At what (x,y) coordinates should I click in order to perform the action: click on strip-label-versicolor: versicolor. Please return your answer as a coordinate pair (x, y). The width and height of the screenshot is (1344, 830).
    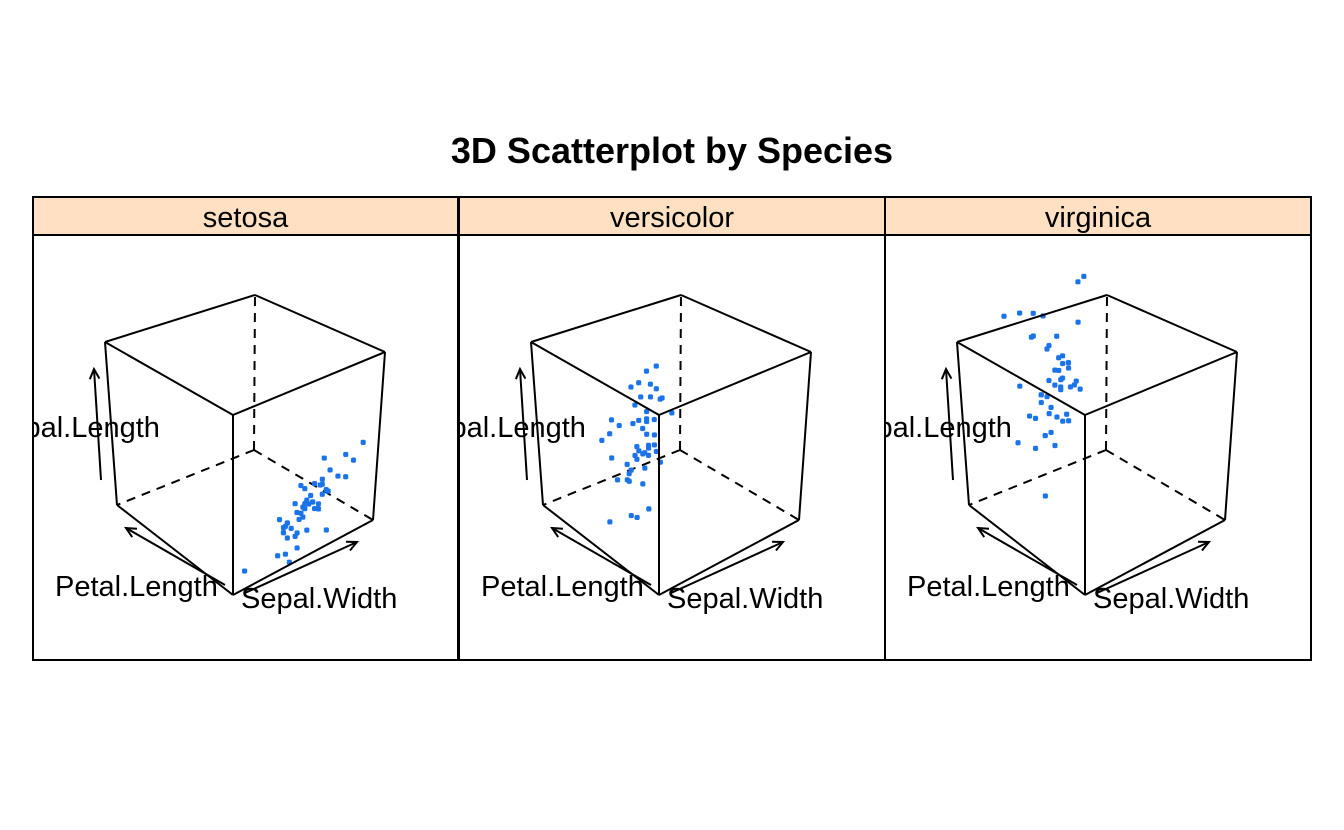
    Looking at the image, I should click on (672, 218).